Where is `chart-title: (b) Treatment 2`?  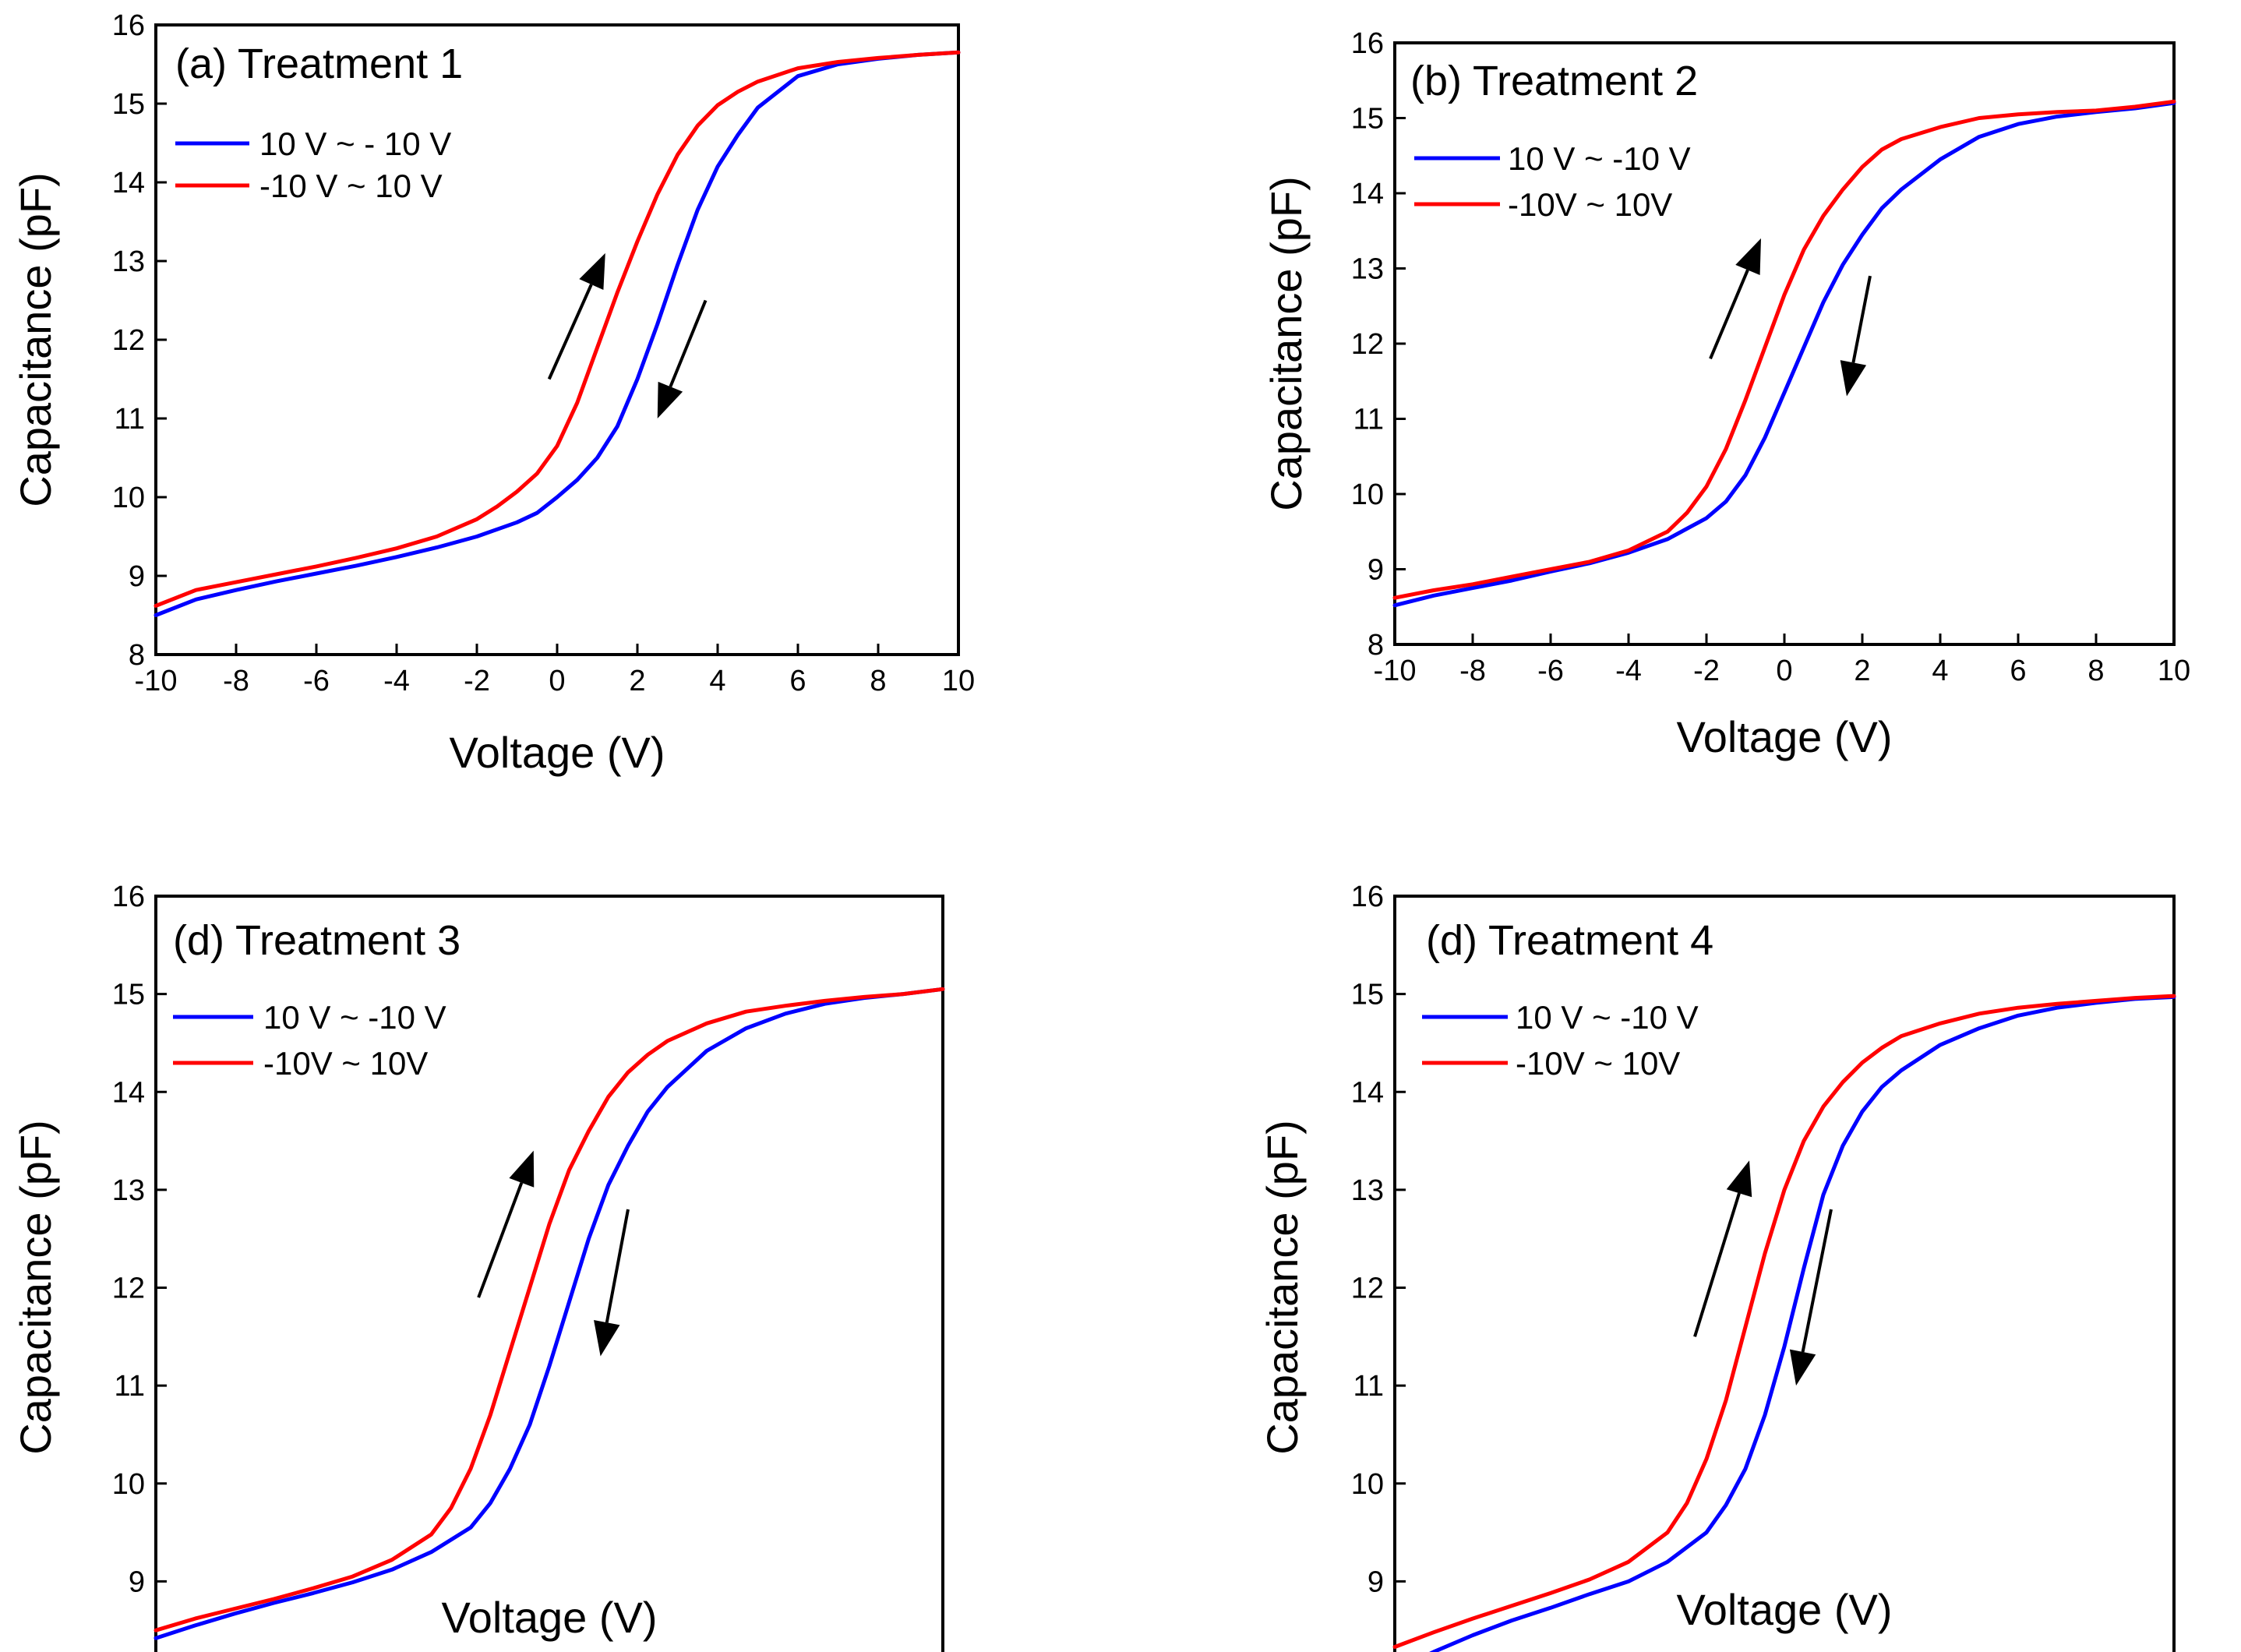 chart-title: (b) Treatment 2 is located at coordinates (1554, 81).